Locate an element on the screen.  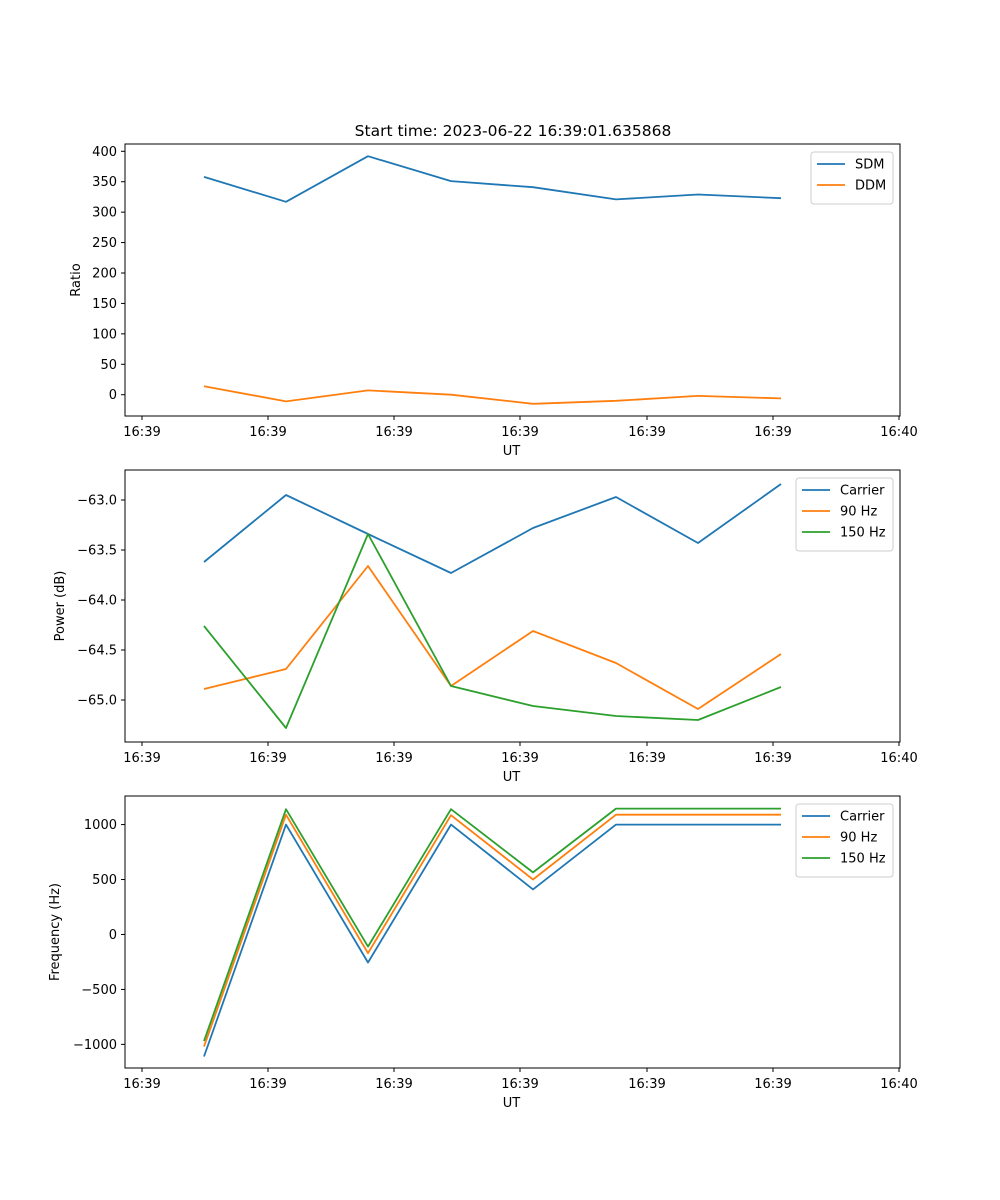
y-tick-label: 250 is located at coordinates (104, 243).